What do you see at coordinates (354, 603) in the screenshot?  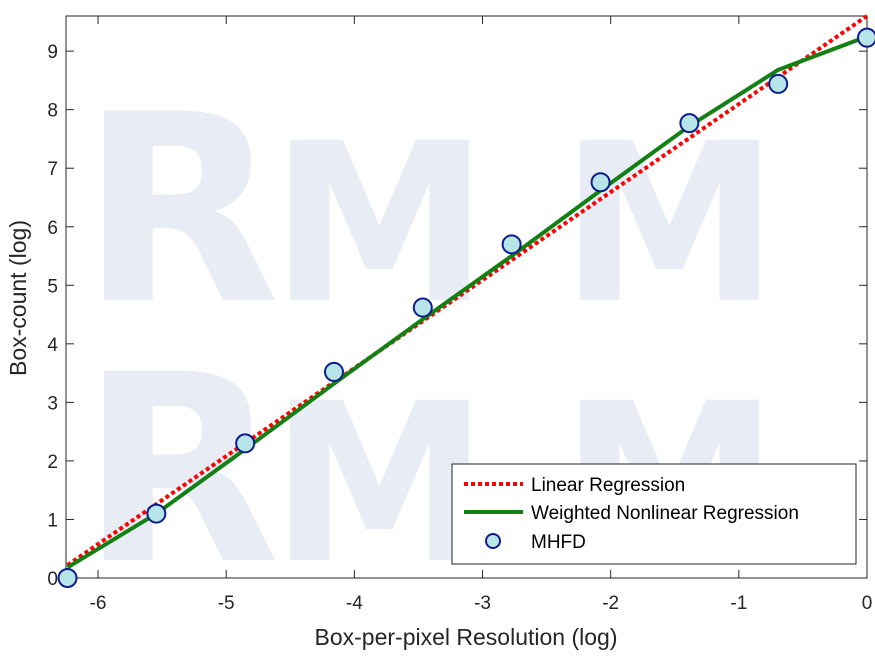 I see `x-tick-label: -4` at bounding box center [354, 603].